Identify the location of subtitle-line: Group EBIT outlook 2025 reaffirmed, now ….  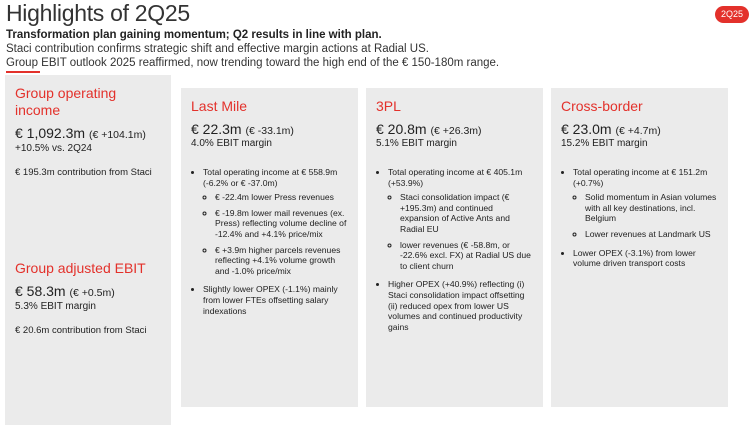
(253, 63).